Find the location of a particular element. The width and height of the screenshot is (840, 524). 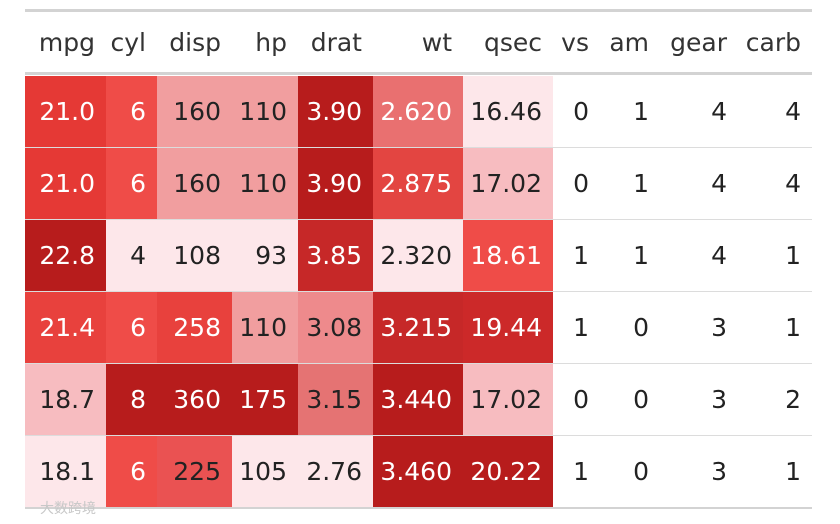

table-cell: 3.85 is located at coordinates (335, 255).